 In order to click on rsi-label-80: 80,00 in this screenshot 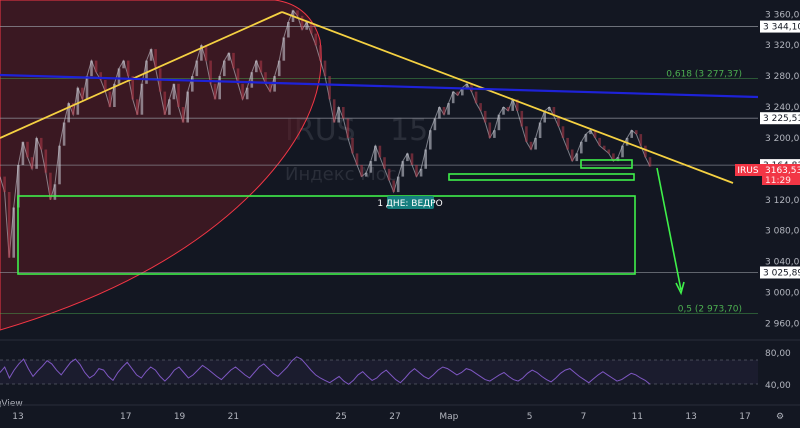, I will do `click(778, 354)`.